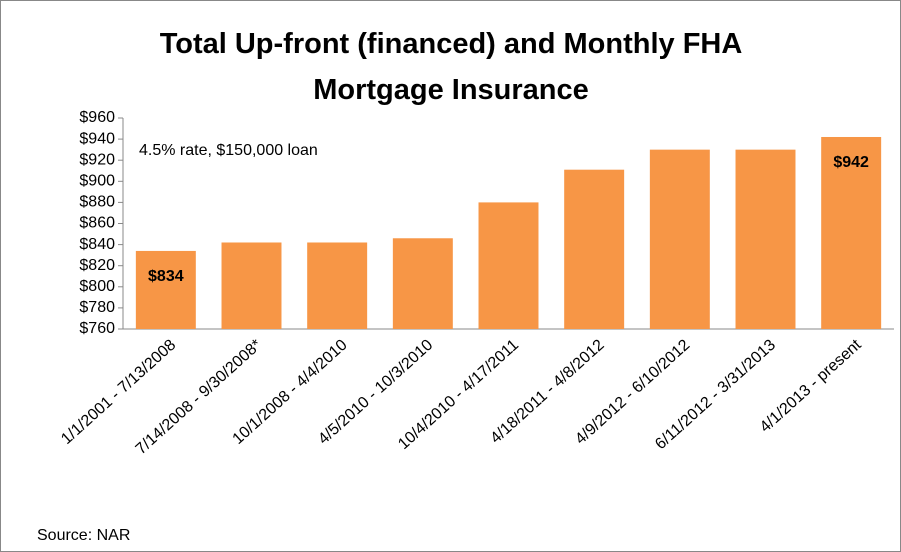 The image size is (901, 552). Describe the element at coordinates (97, 159) in the screenshot. I see `y-tick-label: $920` at that location.